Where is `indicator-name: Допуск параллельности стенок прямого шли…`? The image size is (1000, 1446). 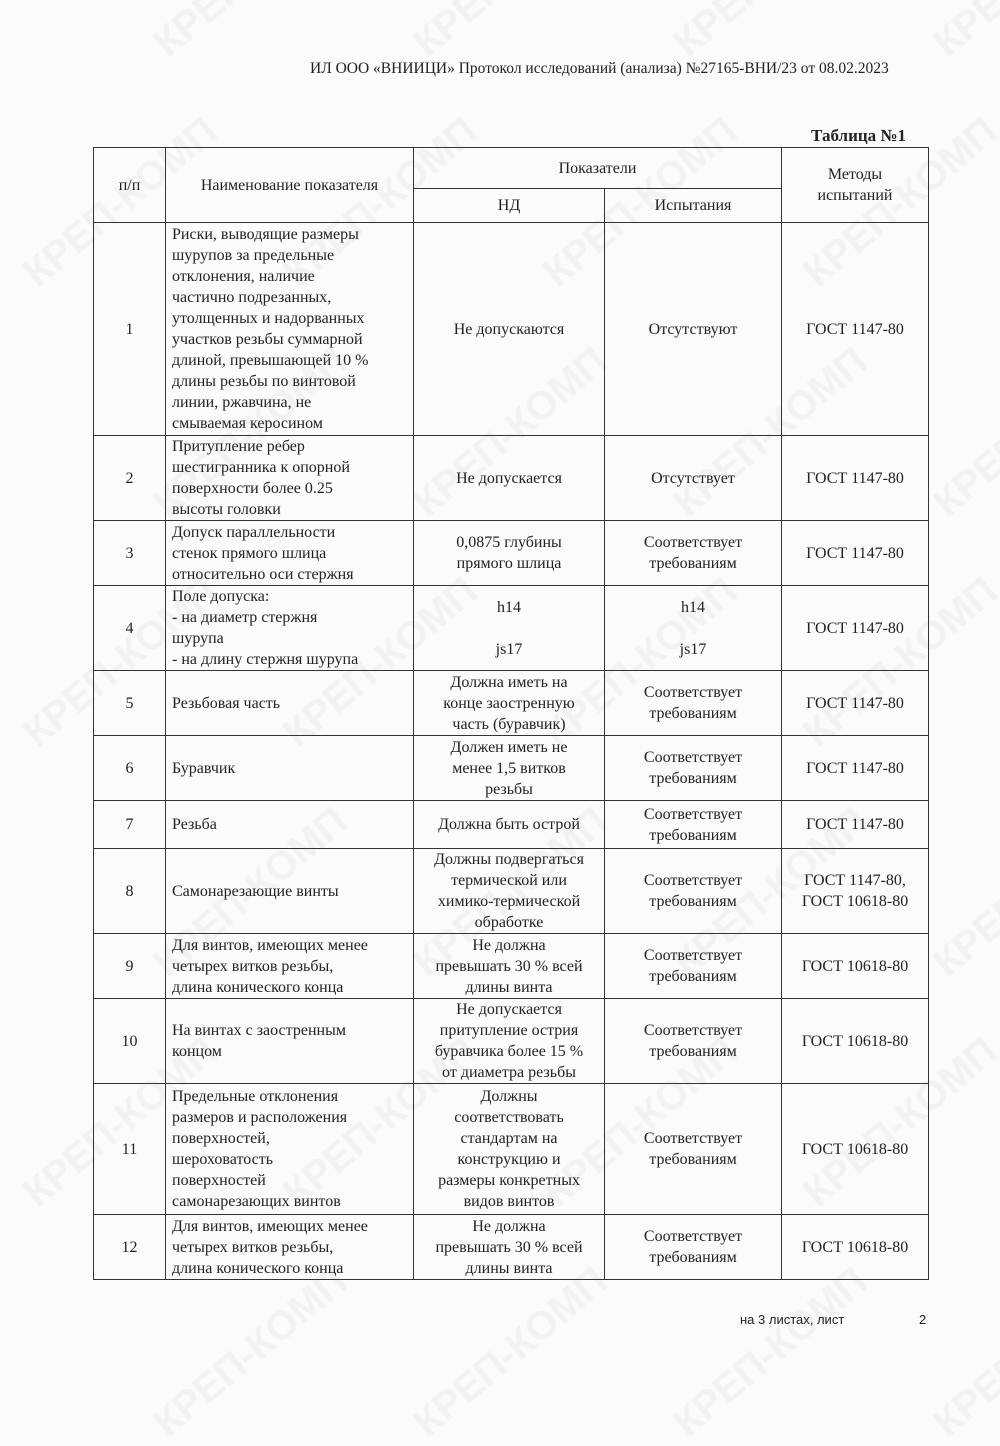 indicator-name: Допуск параллельности стенок прямого шли… is located at coordinates (289, 553).